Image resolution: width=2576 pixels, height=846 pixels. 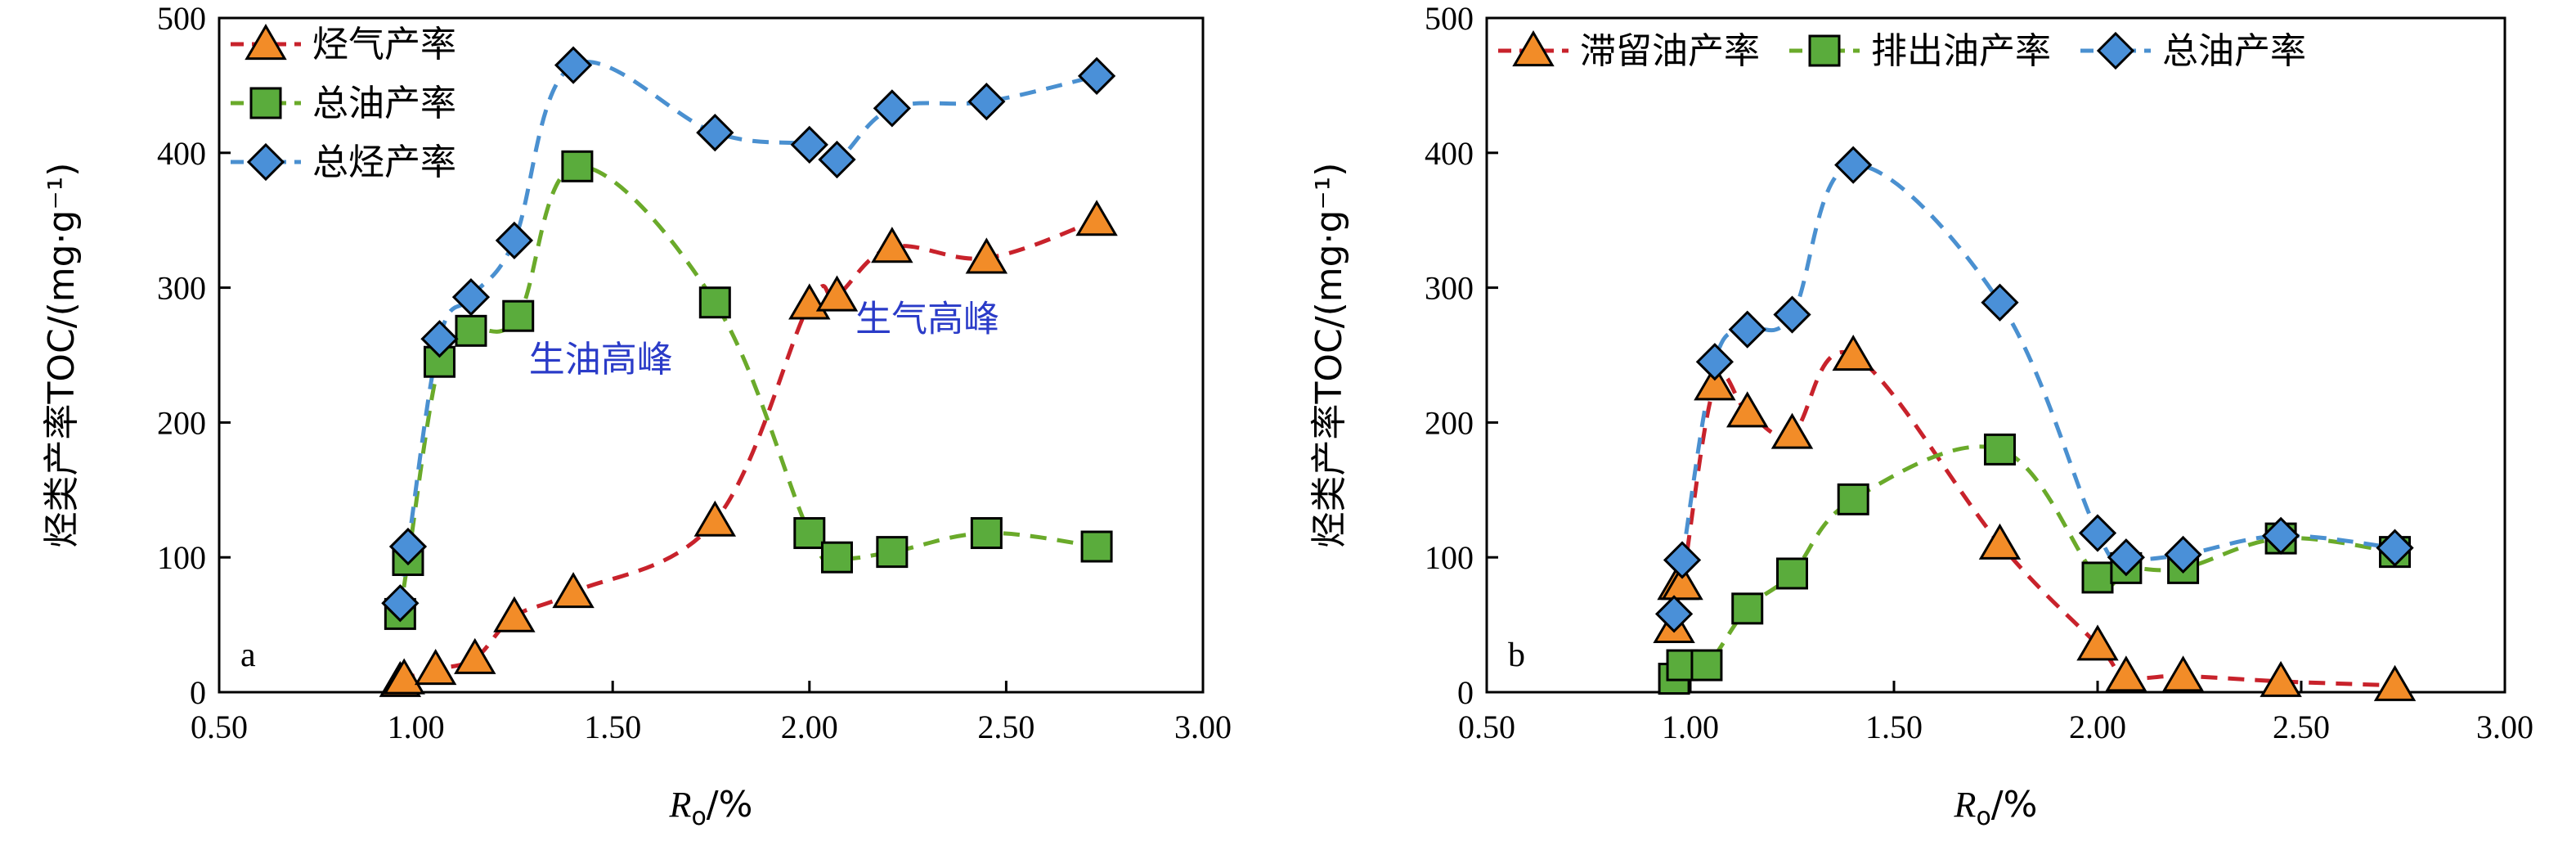 What do you see at coordinates (384, 162) in the screenshot?
I see `legend-label: 总烃产率` at bounding box center [384, 162].